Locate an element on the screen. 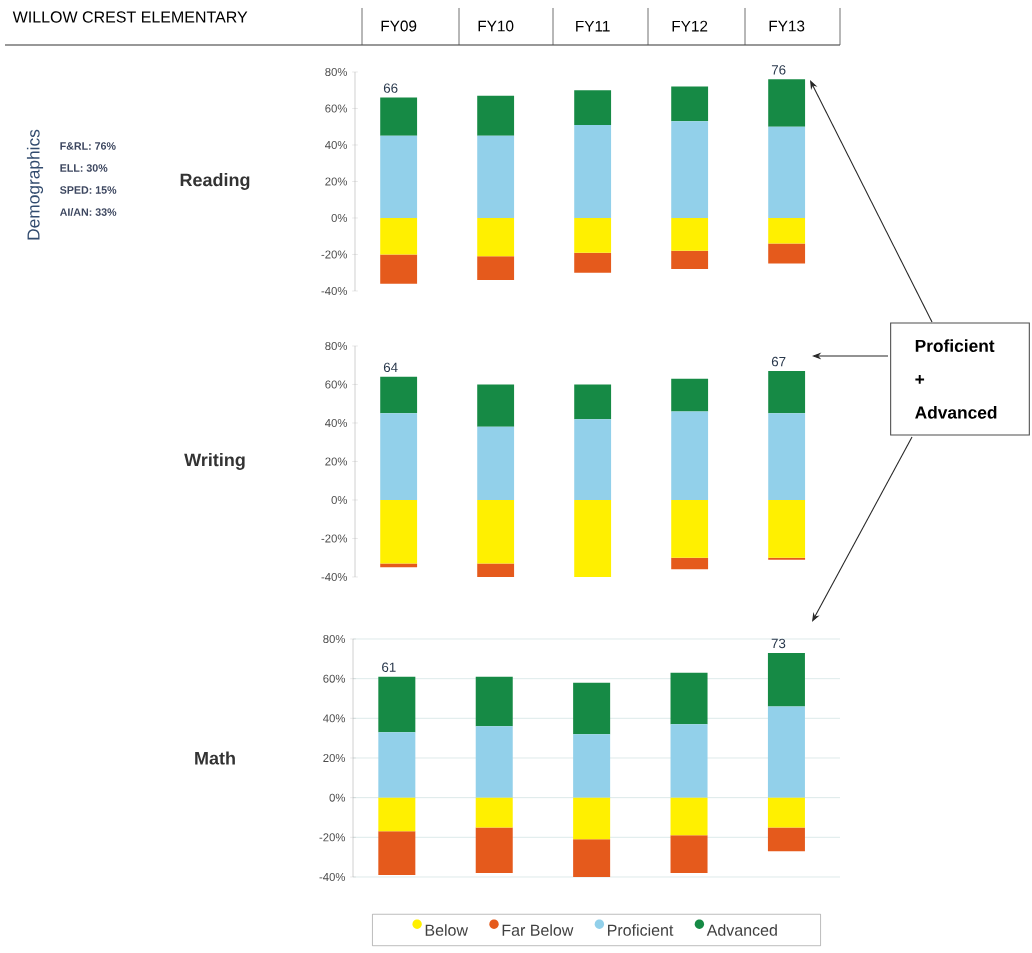 The height and width of the screenshot is (953, 1032). x-tick-label: FY10 is located at coordinates (496, 26).